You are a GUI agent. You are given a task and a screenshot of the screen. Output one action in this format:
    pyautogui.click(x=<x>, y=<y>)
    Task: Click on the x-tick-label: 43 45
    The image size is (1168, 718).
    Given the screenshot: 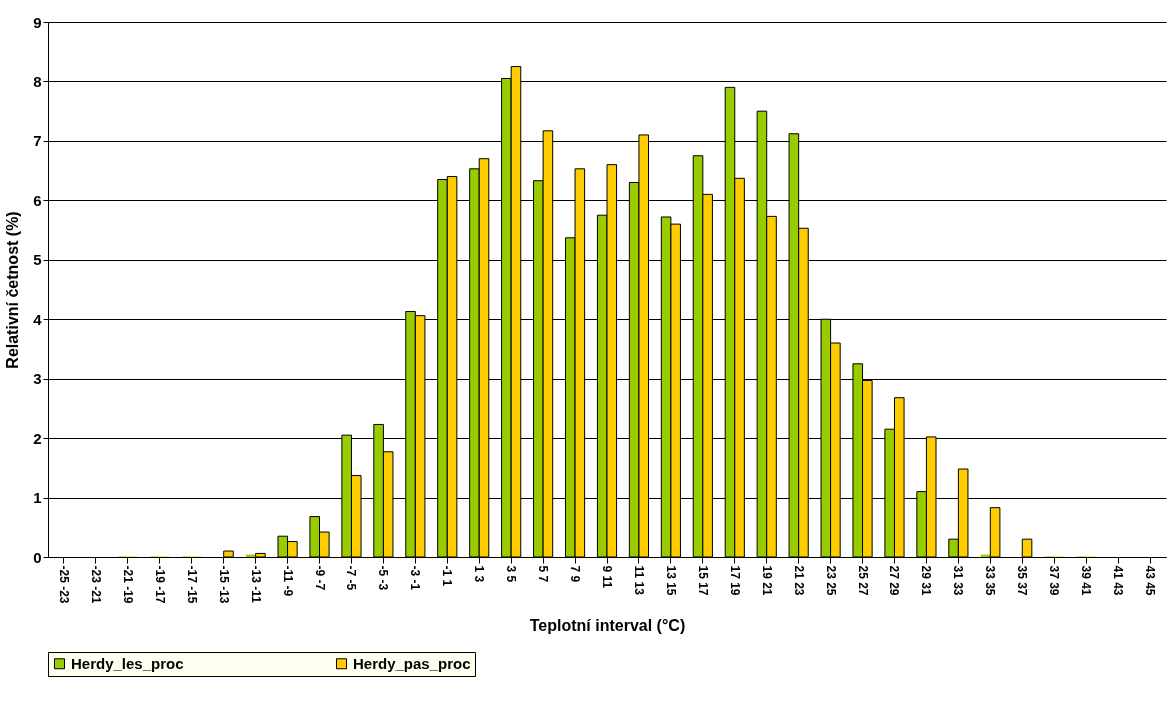 What is the action you would take?
    pyautogui.click(x=1150, y=580)
    